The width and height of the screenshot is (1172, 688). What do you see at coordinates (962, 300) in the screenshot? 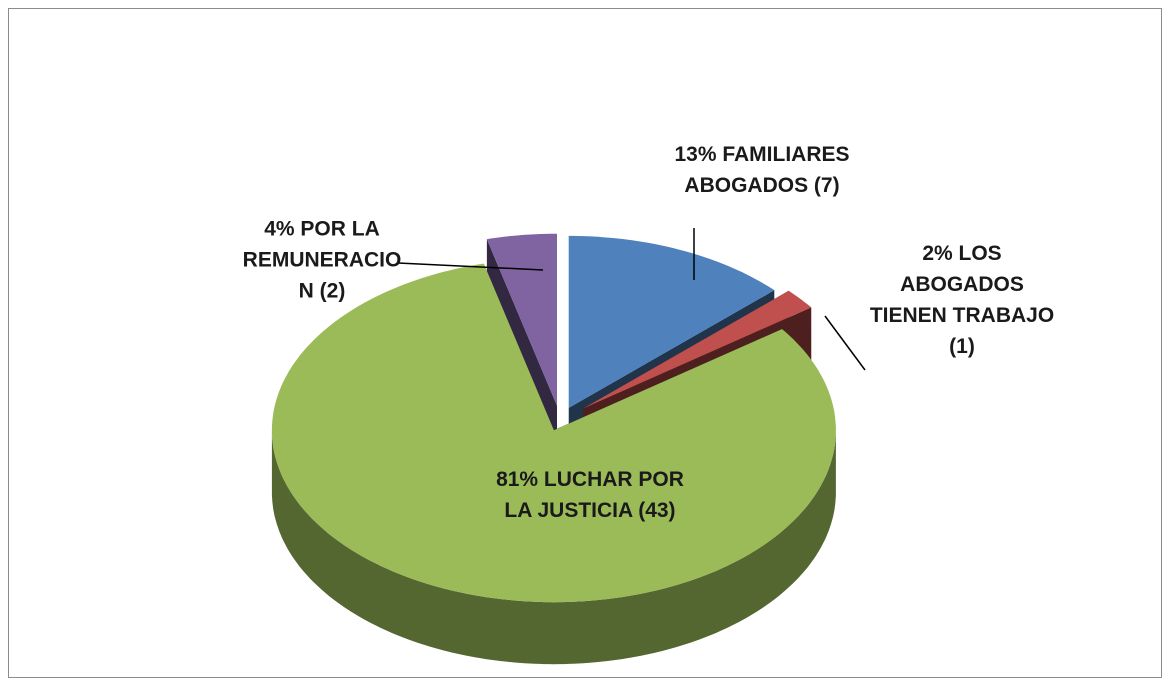
I see `data-label: 2% LOS ABOGADOS TIENEN TRABAJO (1)` at bounding box center [962, 300].